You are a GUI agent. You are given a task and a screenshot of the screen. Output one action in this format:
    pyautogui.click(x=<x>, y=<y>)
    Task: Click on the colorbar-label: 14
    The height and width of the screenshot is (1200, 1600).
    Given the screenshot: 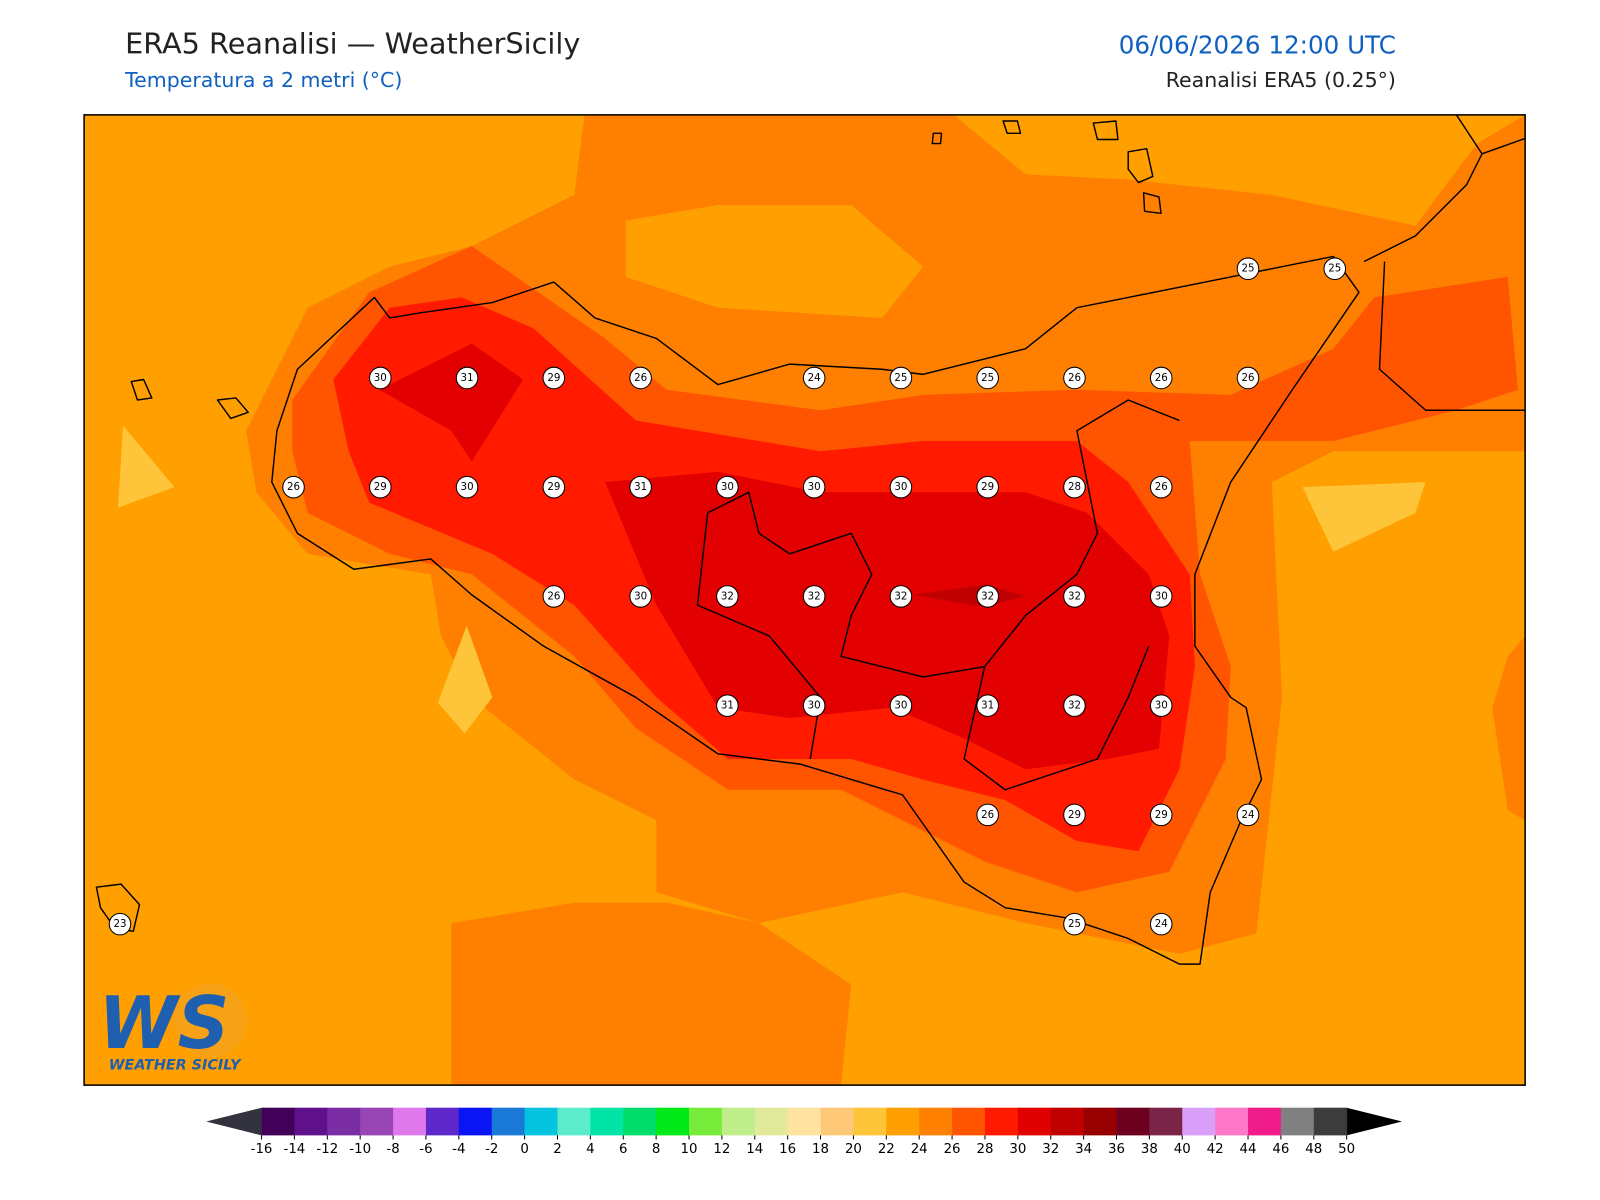 What is the action you would take?
    pyautogui.click(x=754, y=1149)
    